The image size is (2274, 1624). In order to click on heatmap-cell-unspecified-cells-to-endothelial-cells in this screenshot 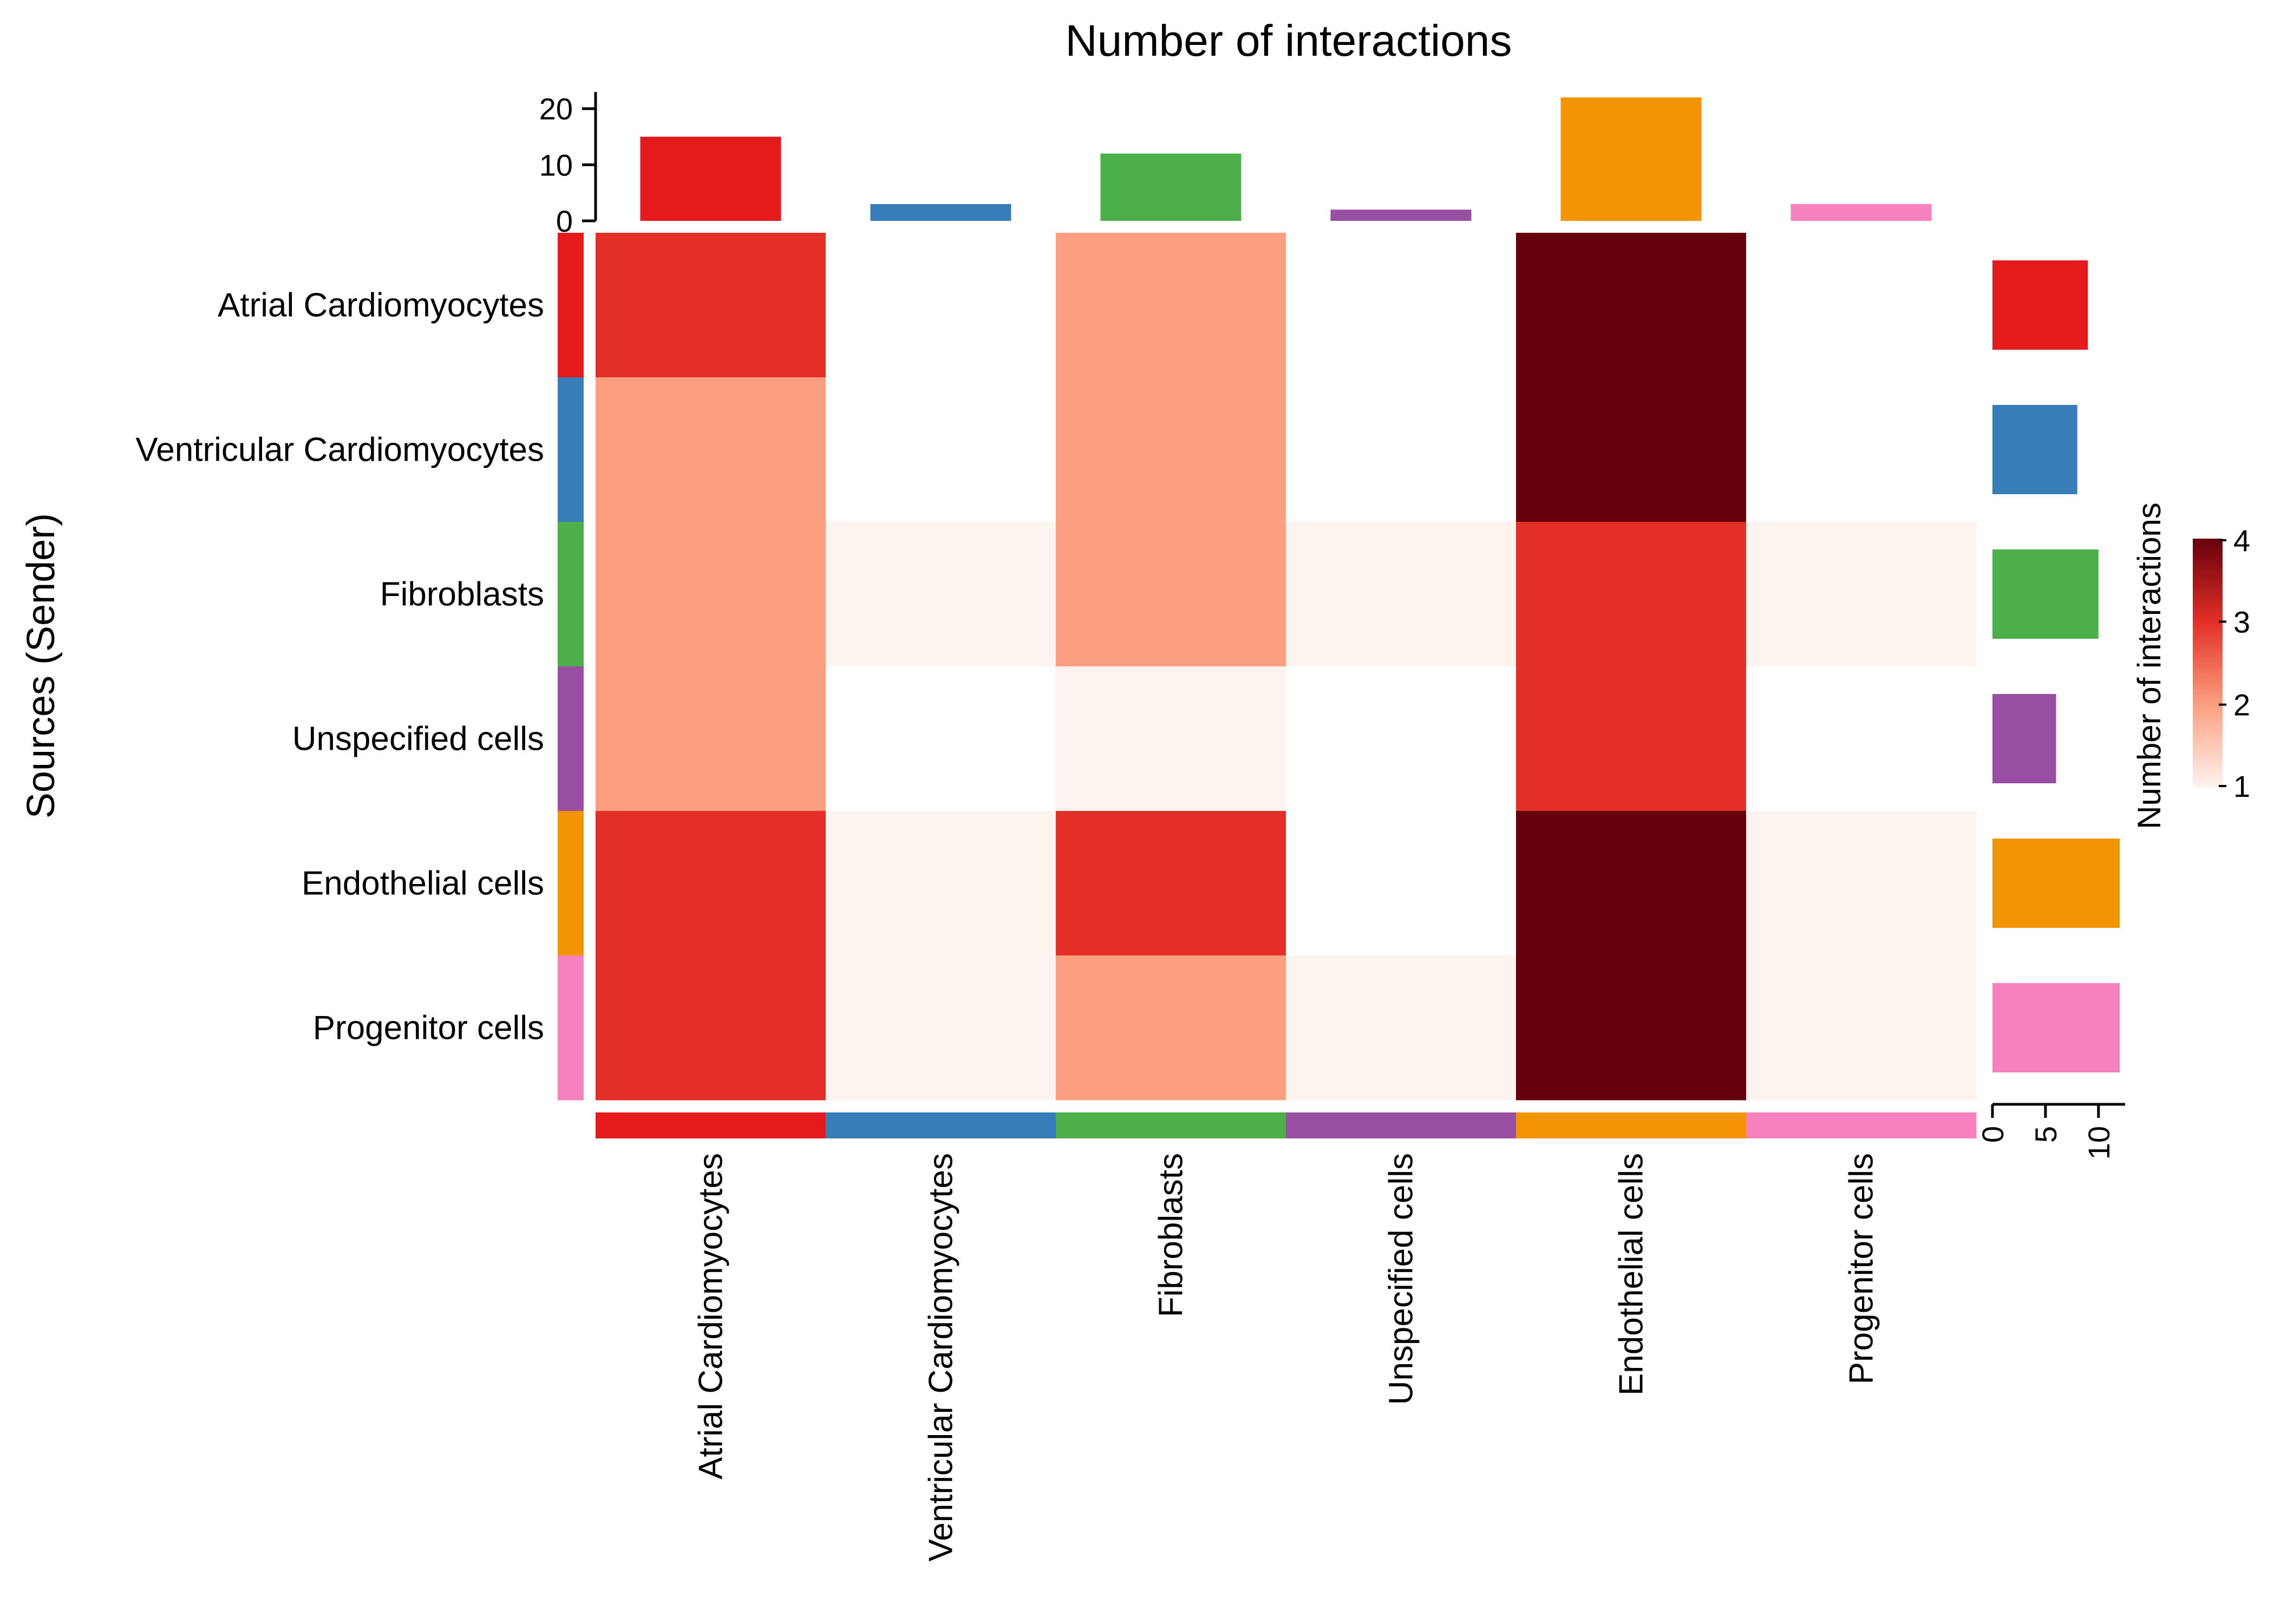, I will do `click(1631, 739)`.